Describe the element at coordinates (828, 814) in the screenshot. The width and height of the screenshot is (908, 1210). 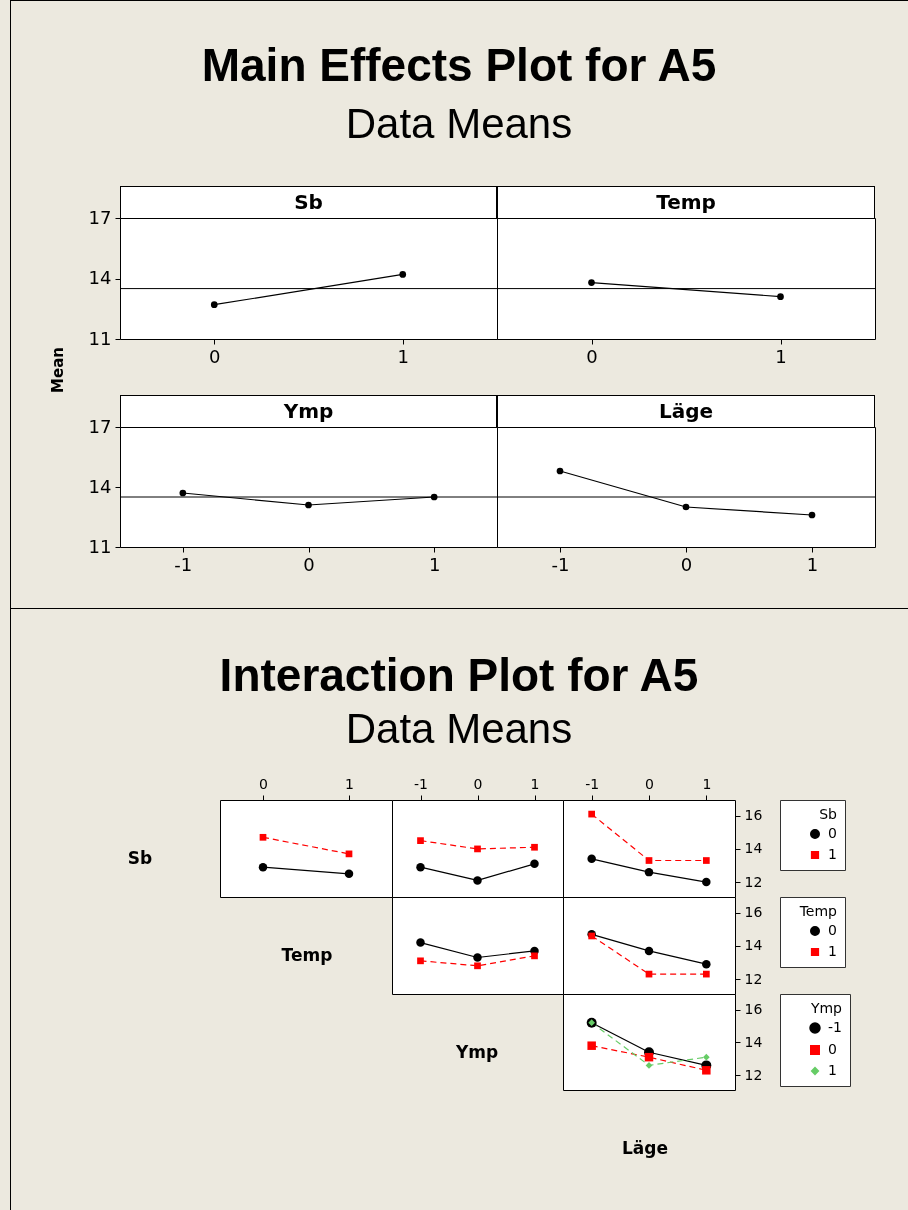
I see `legend-title: Sb` at that location.